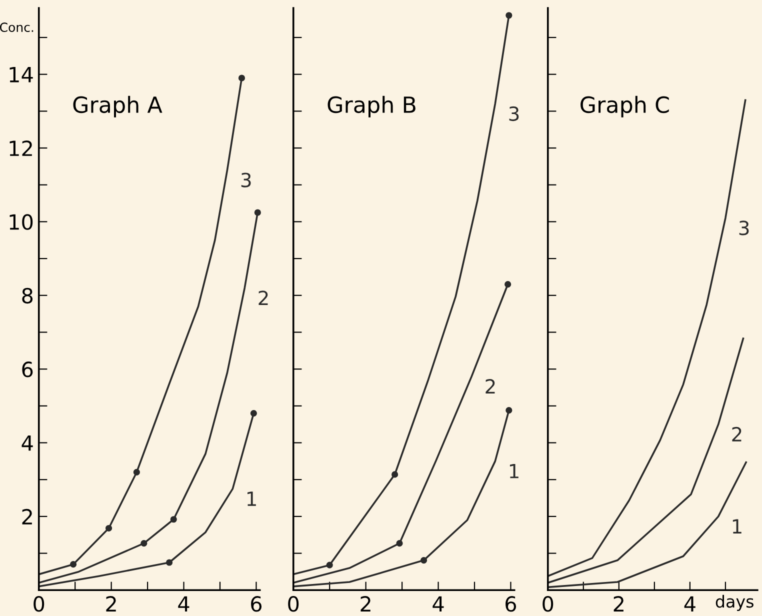  What do you see at coordinates (21, 148) in the screenshot?
I see `y-tick-label: 12` at bounding box center [21, 148].